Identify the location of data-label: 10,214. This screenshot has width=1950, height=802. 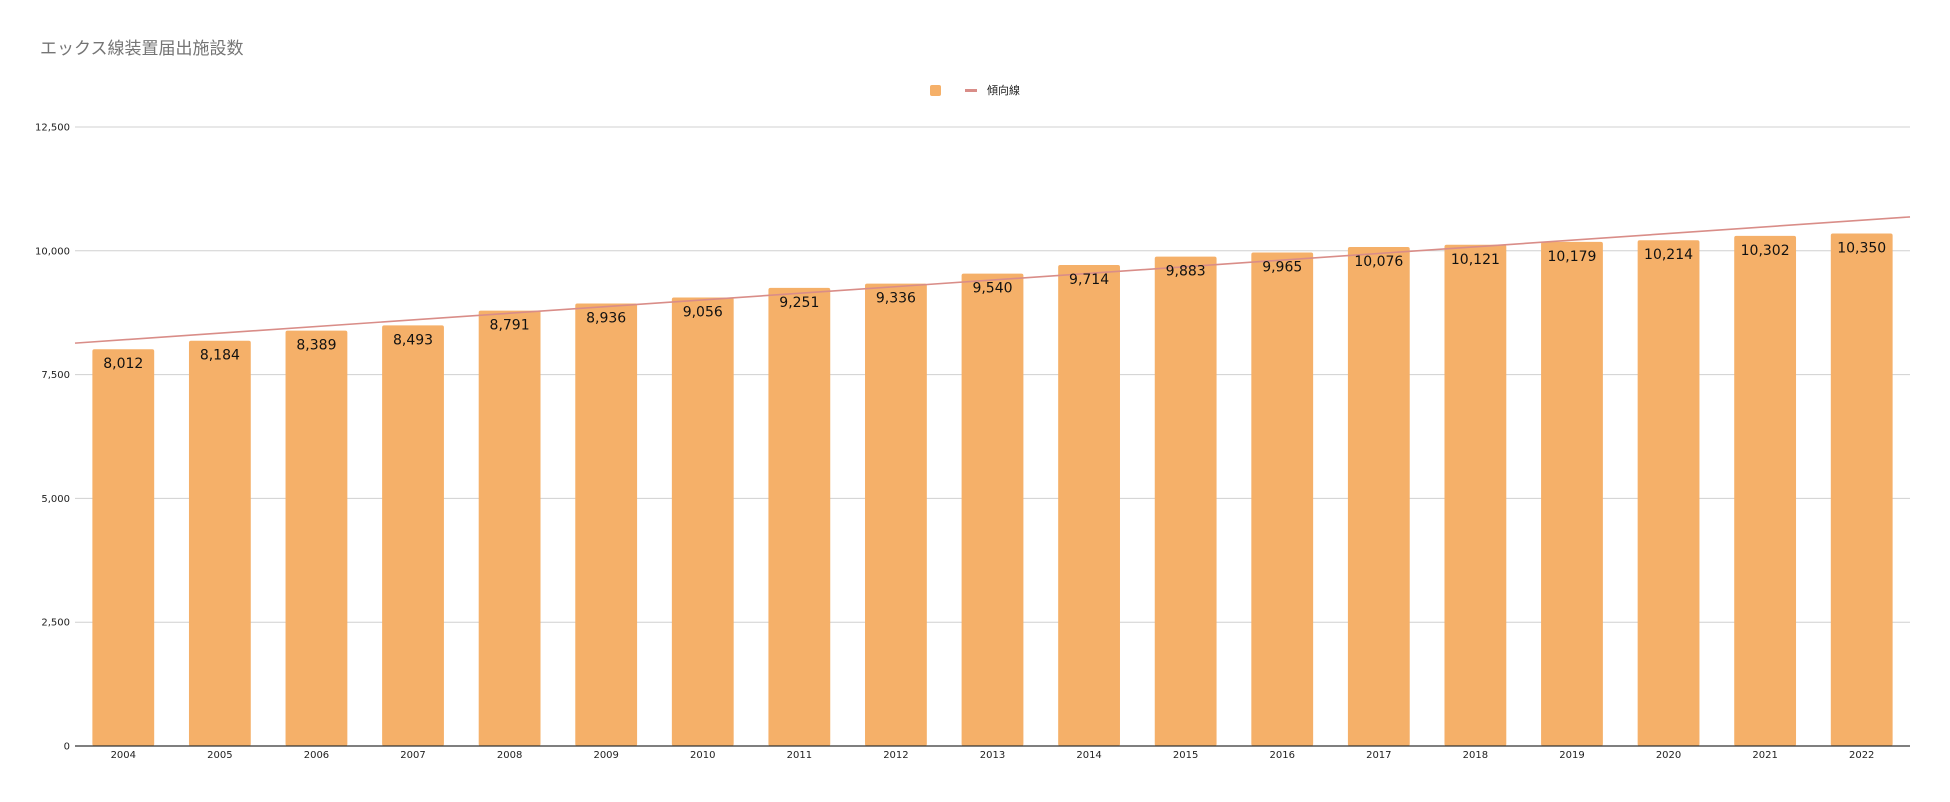
(1668, 255).